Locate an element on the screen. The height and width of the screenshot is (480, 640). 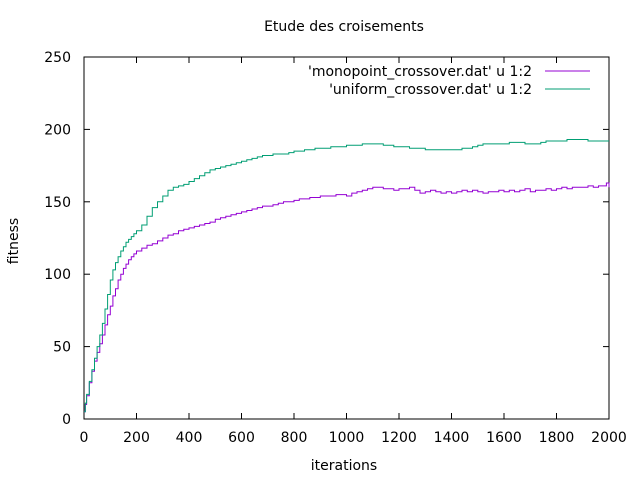
x-tick-label: 0 is located at coordinates (84, 438).